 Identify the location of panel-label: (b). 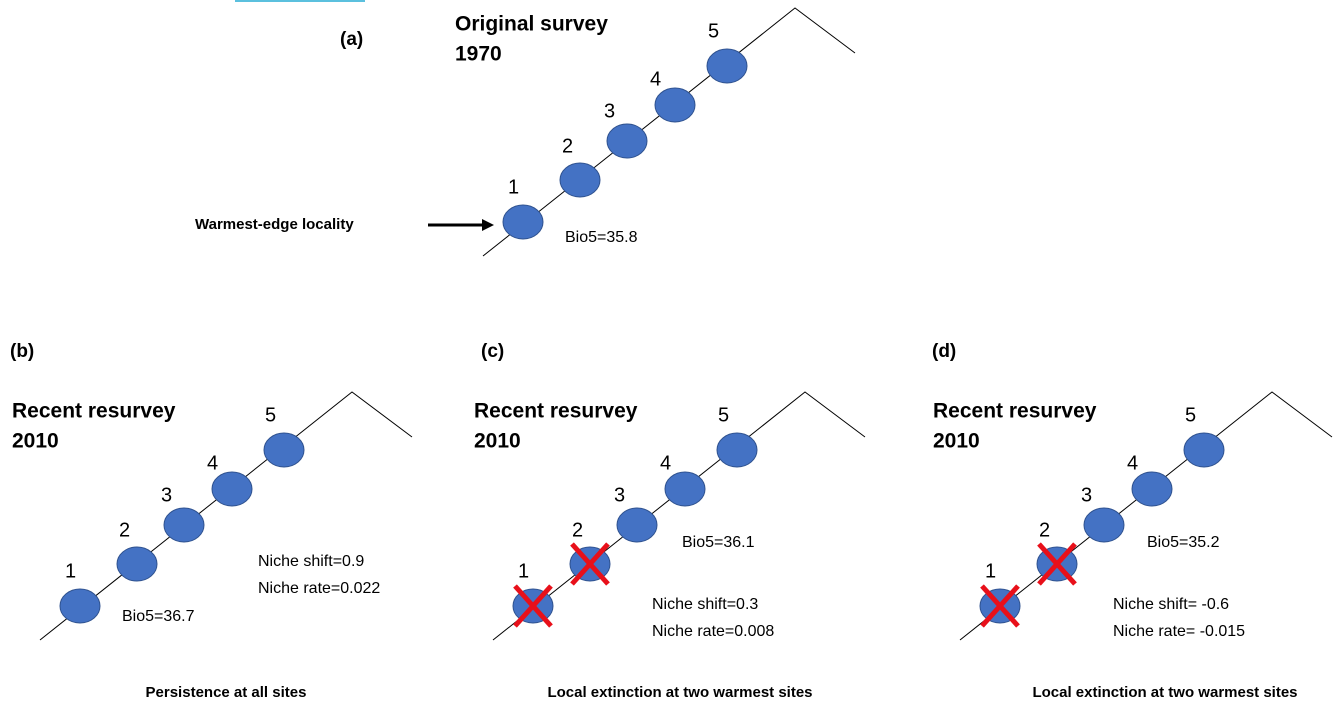
(22, 351).